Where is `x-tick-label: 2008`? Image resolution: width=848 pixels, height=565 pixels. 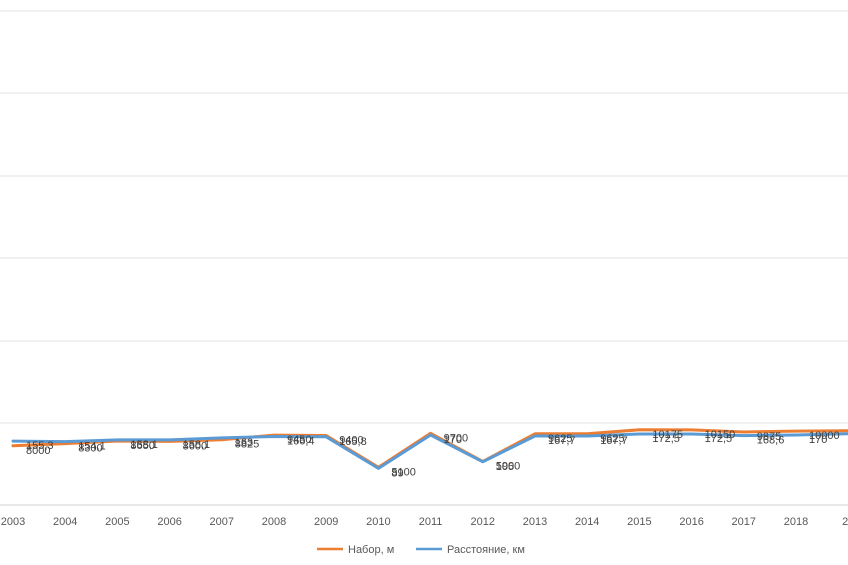
x-tick-label: 2008 is located at coordinates (274, 522).